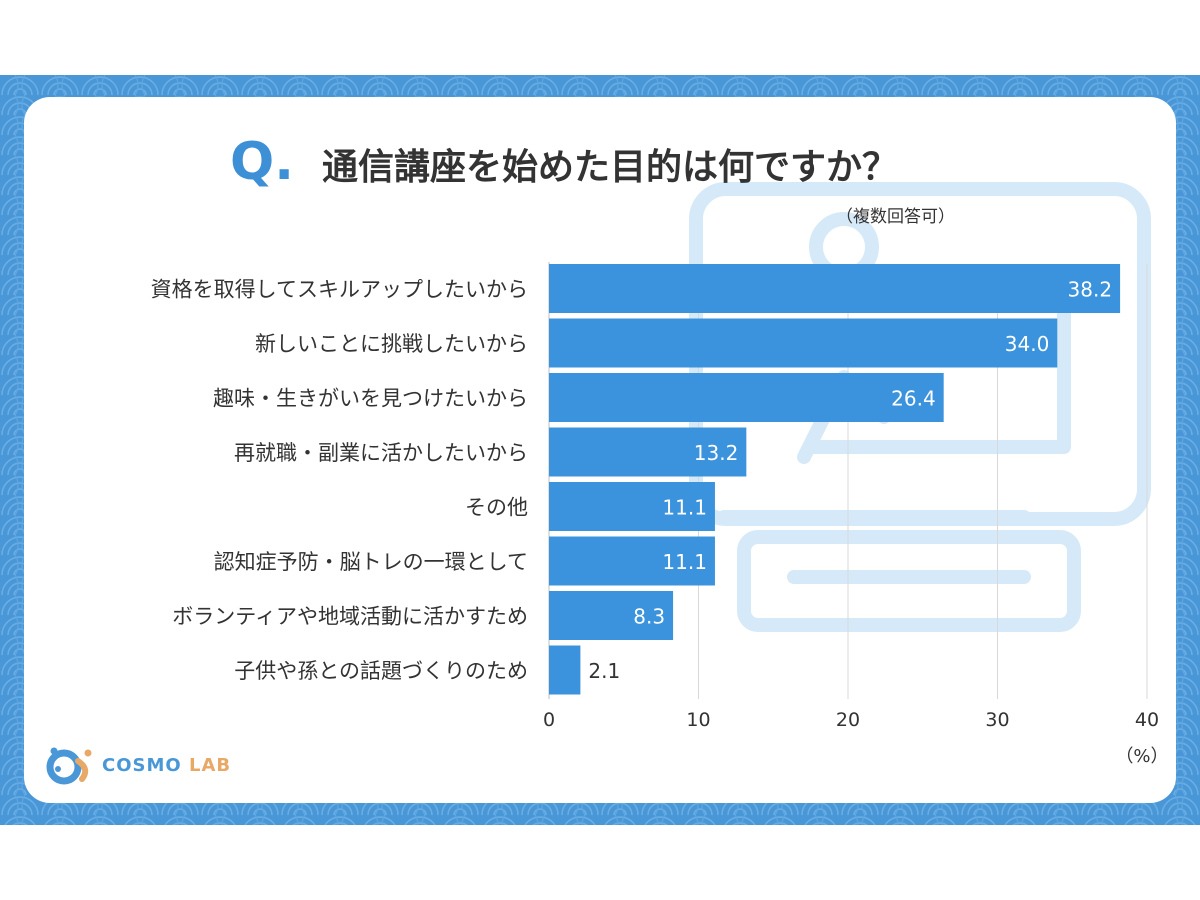 This screenshot has height=900, width=1200. What do you see at coordinates (1027, 344) in the screenshot?
I see `value-label: 34.0` at bounding box center [1027, 344].